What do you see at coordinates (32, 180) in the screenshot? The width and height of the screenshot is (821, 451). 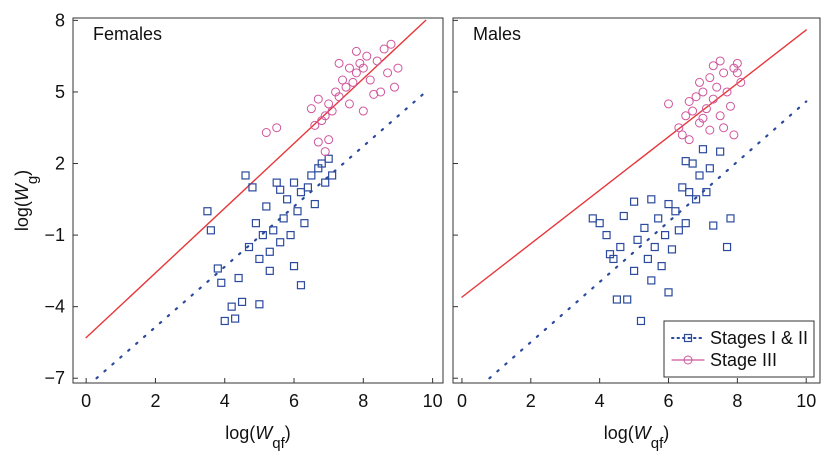 I see `label-part: g` at bounding box center [32, 180].